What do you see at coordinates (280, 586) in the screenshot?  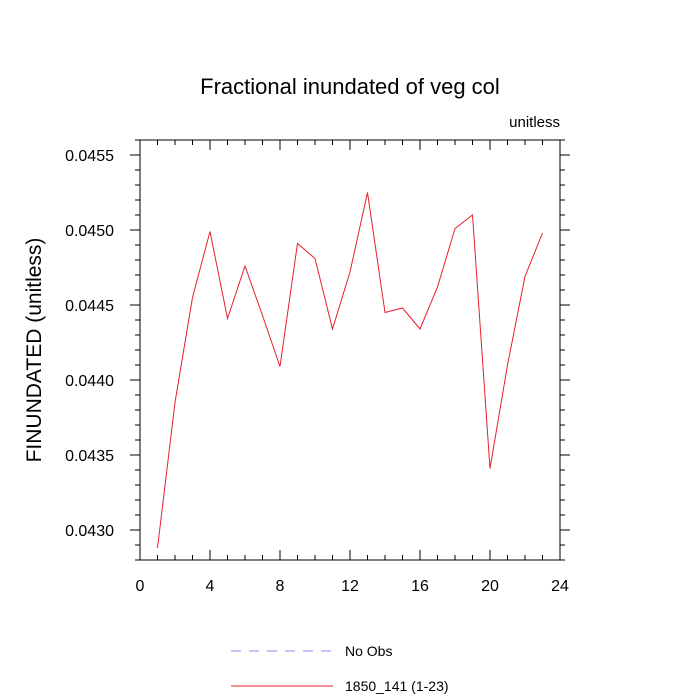 I see `x-tick-label: 8` at bounding box center [280, 586].